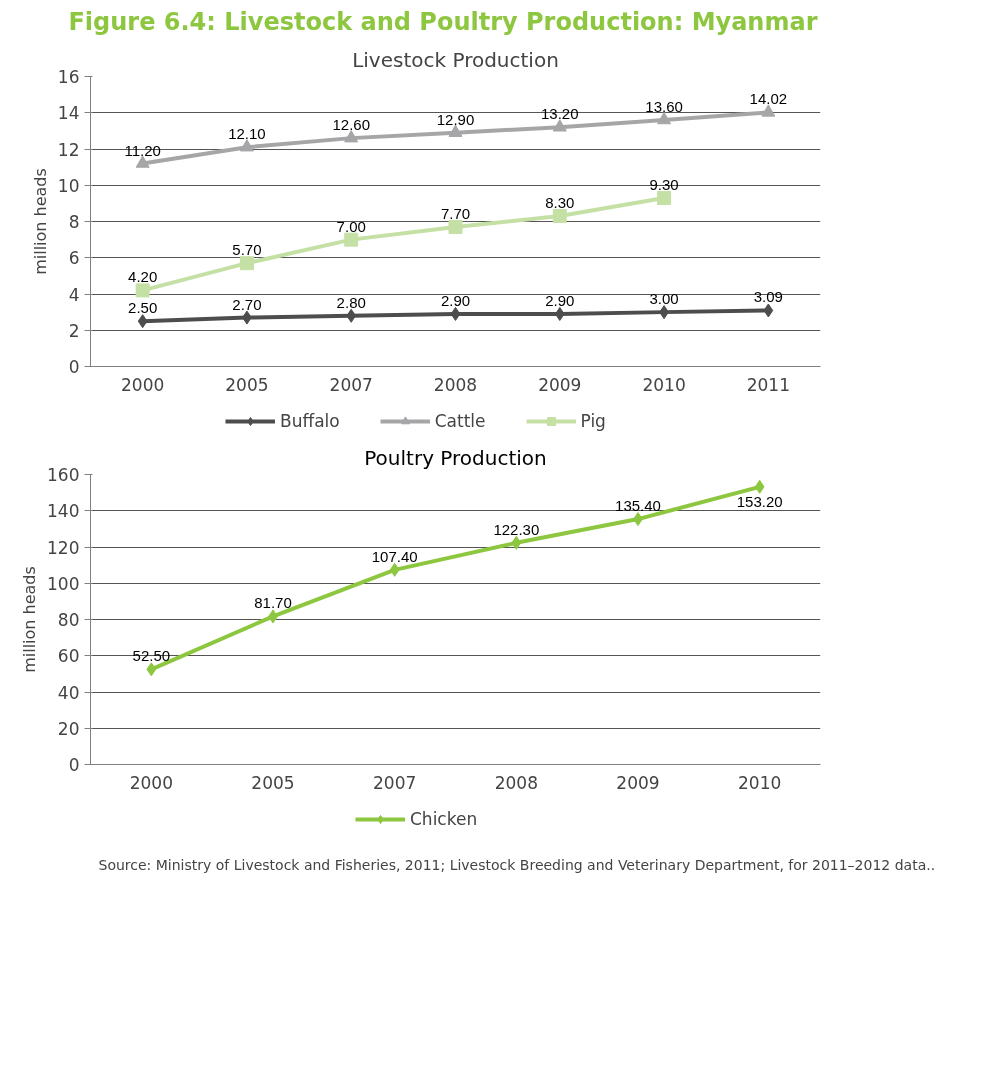 The image size is (1003, 1074). What do you see at coordinates (394, 556) in the screenshot?
I see `data-label: 107.40` at bounding box center [394, 556].